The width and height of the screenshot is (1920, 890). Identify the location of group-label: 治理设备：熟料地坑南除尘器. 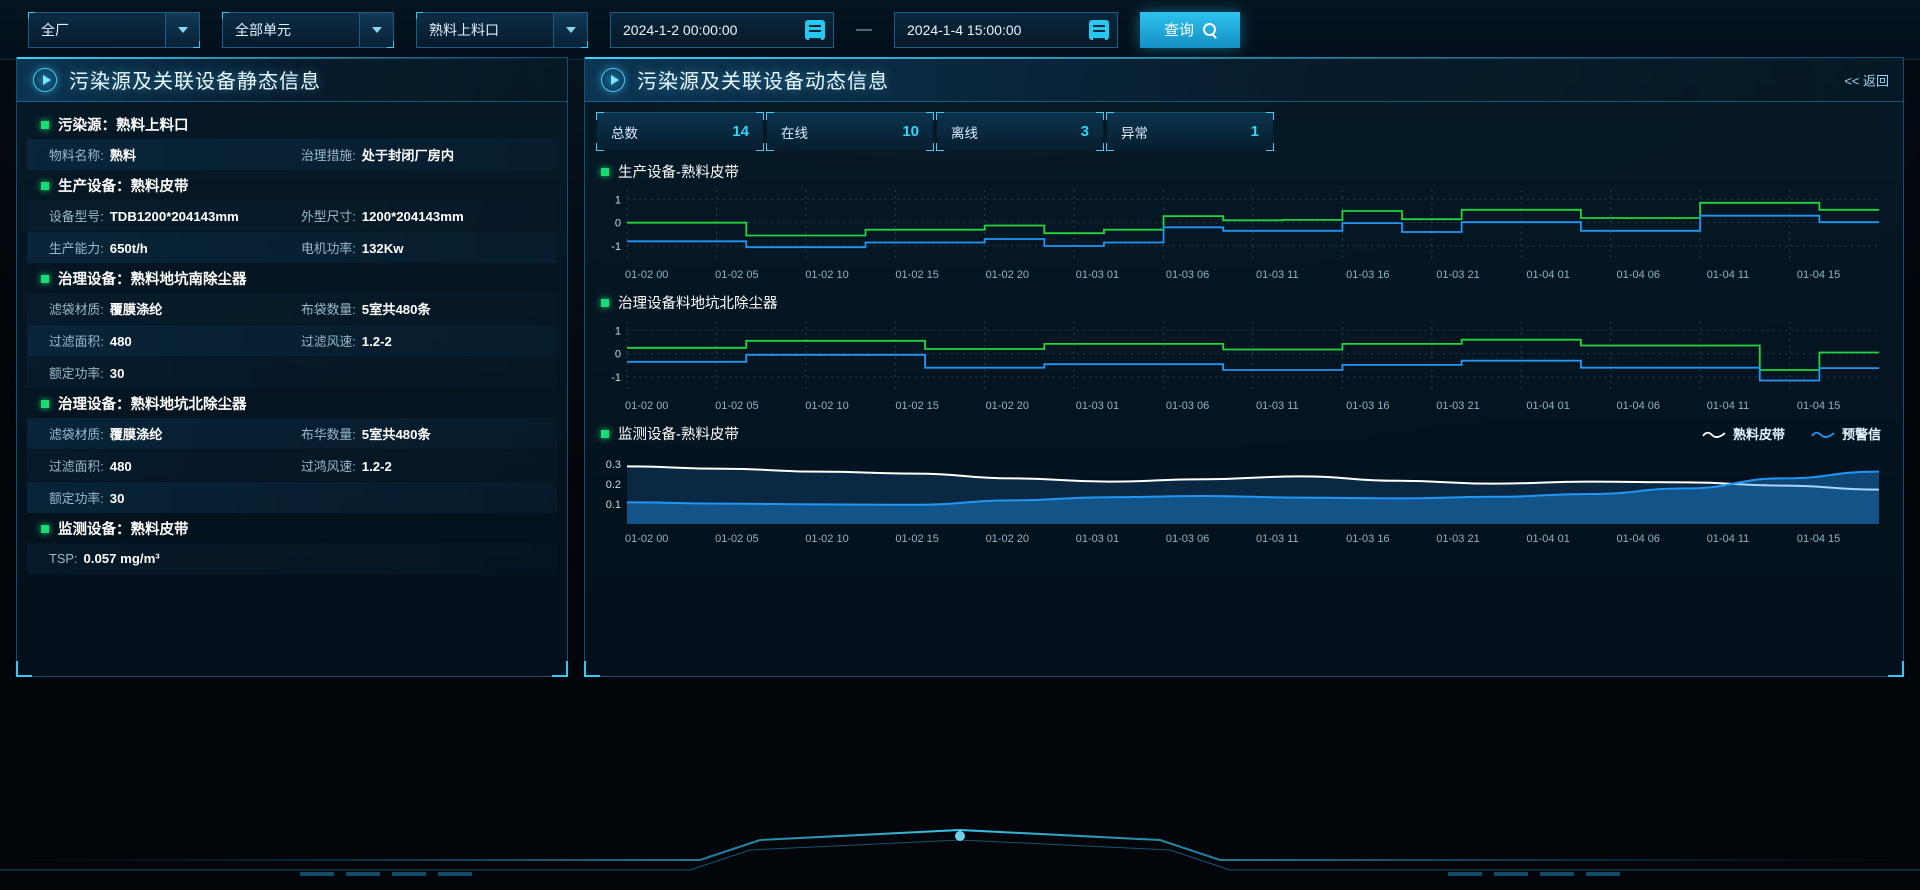
(152, 280).